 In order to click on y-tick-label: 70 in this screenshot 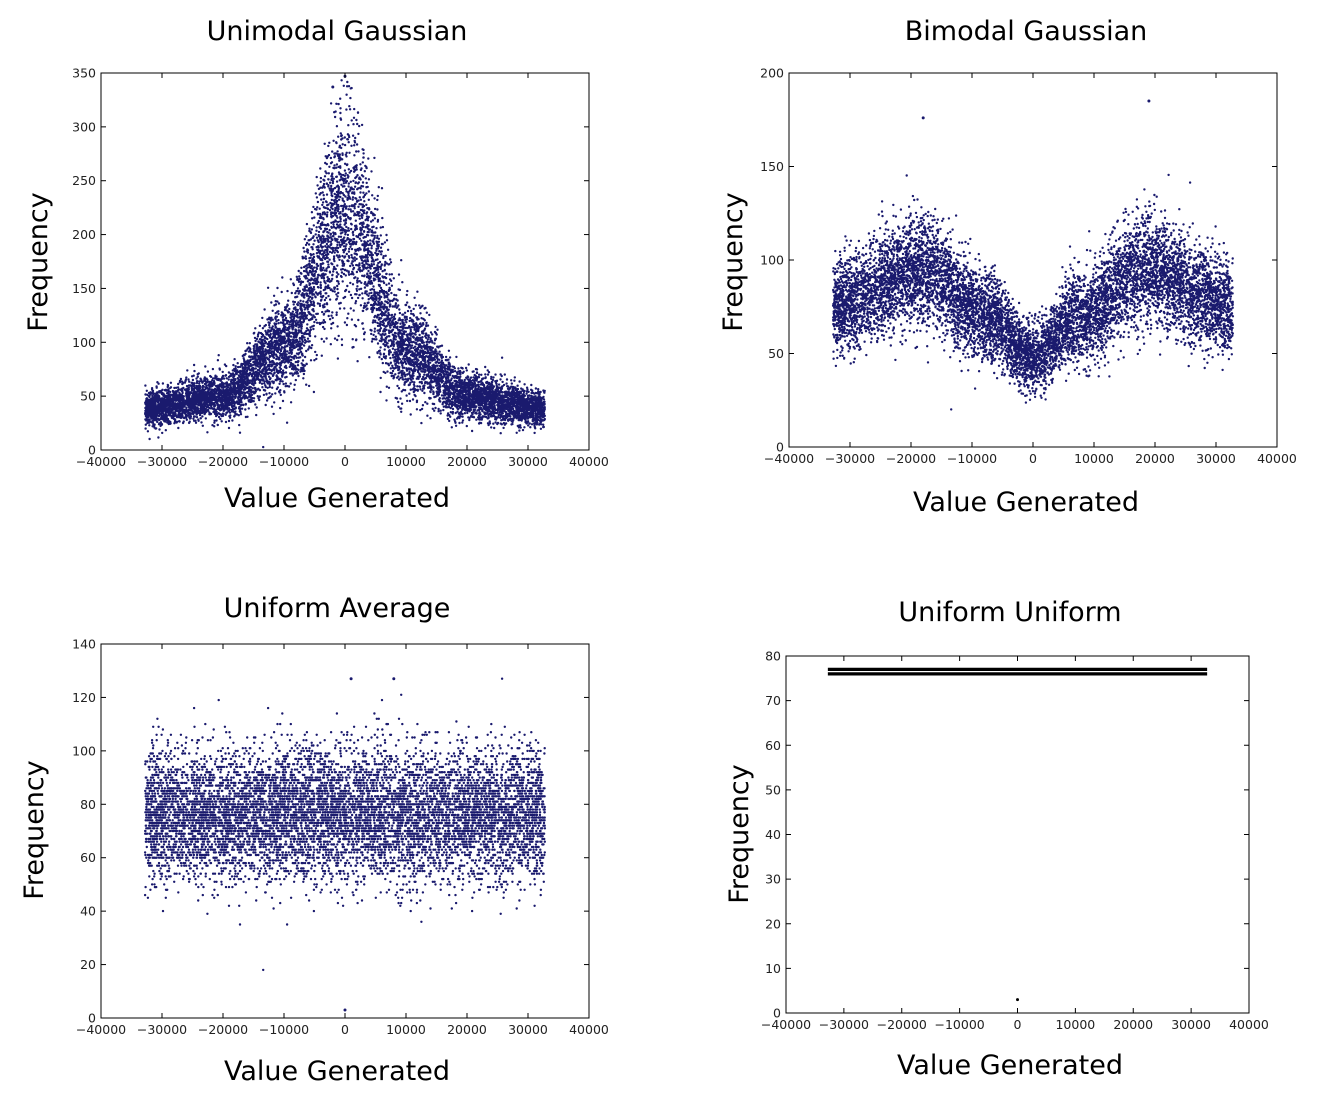, I will do `click(773, 700)`.